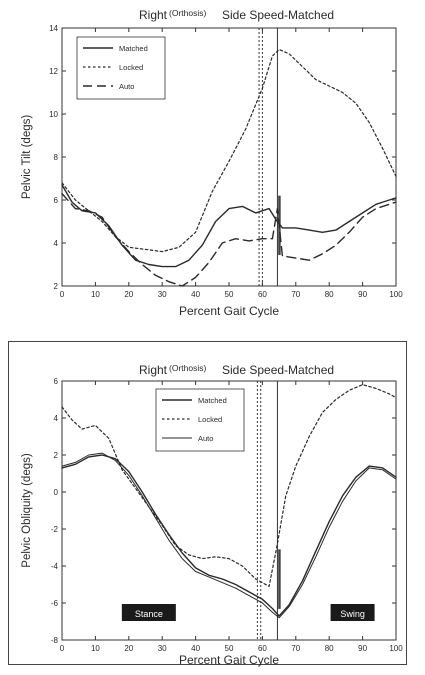 The height and width of the screenshot is (675, 425). I want to click on y-tick-label: 10, so click(53, 114).